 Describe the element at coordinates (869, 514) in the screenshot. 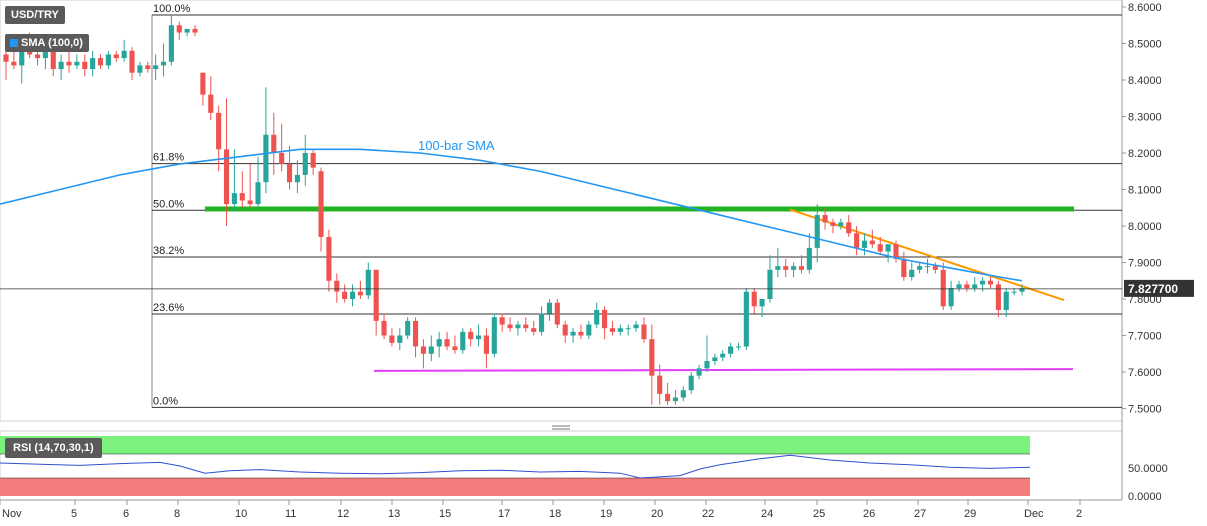

I see `x-tick-label: 26` at that location.